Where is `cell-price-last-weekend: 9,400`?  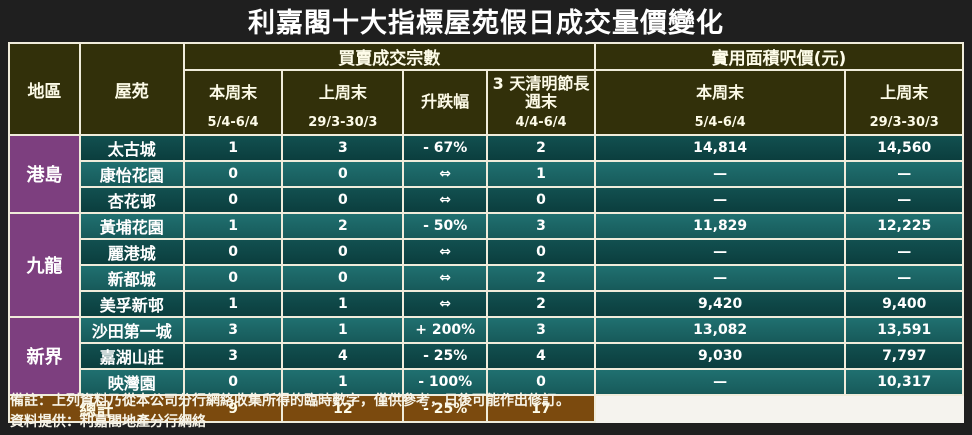 cell-price-last-weekend: 9,400 is located at coordinates (904, 304).